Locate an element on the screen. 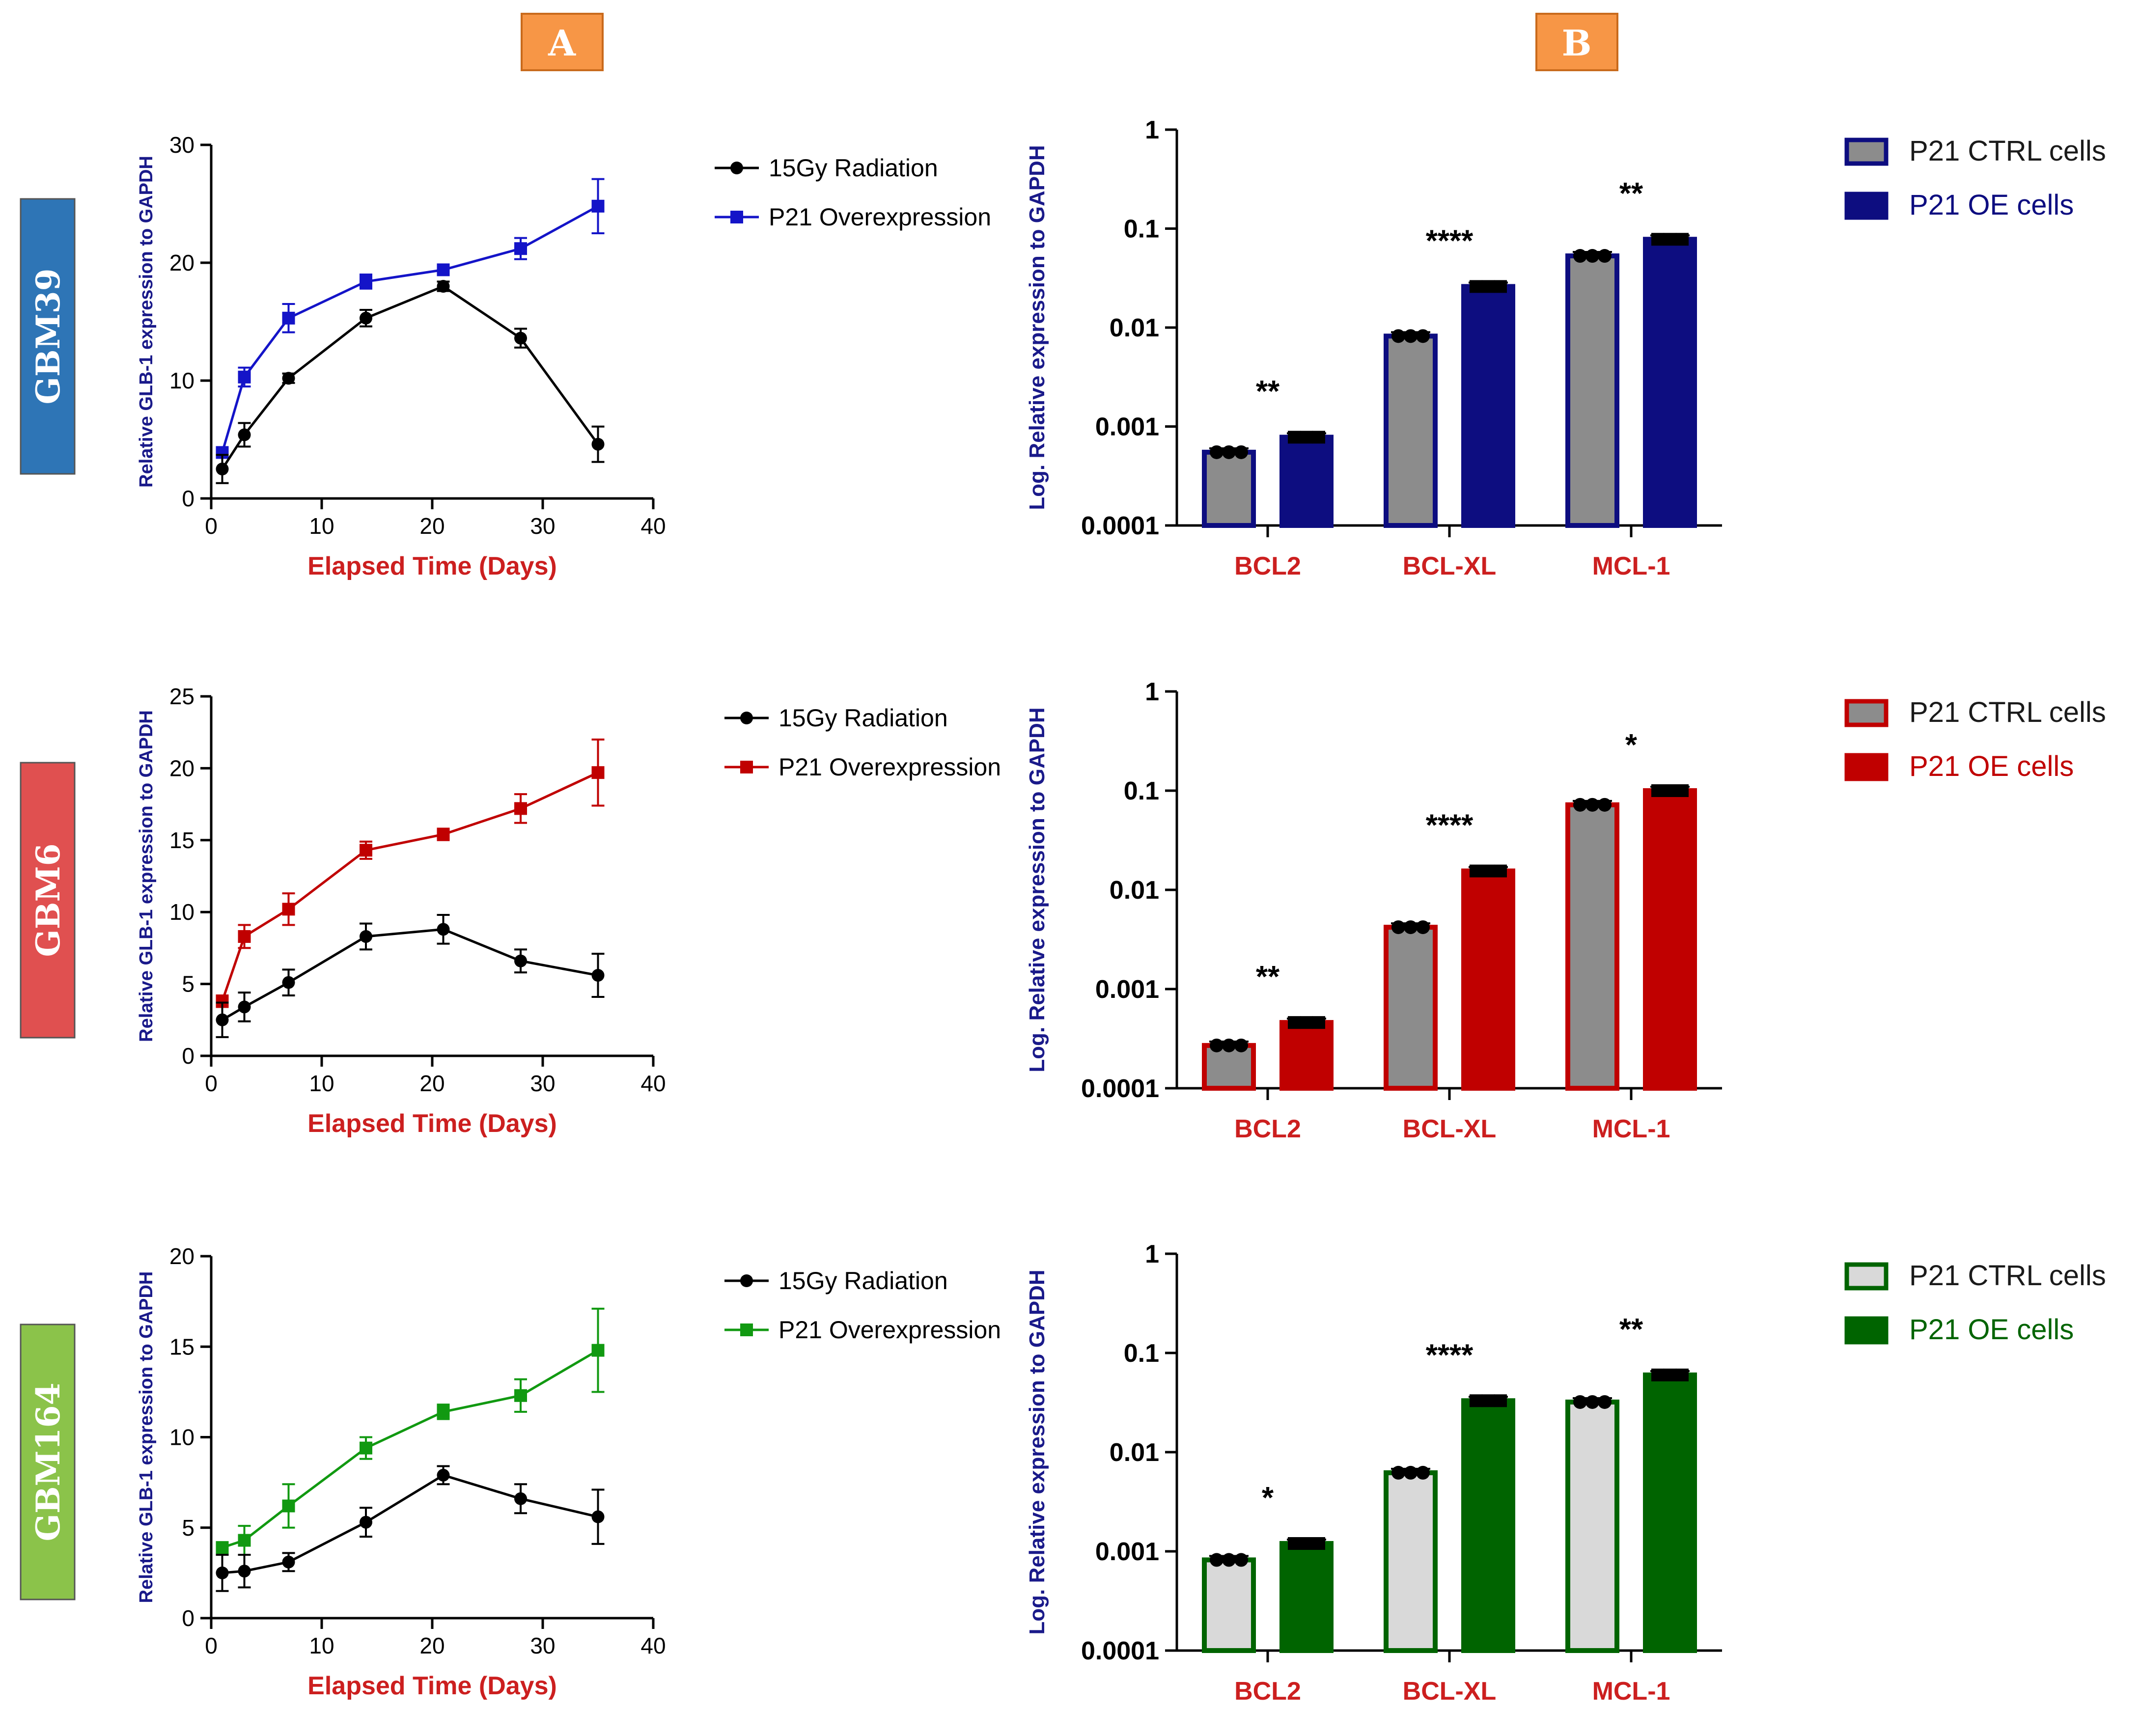 This screenshot has width=2141, height=1736. y-tick-label: 20 is located at coordinates (182, 1256).